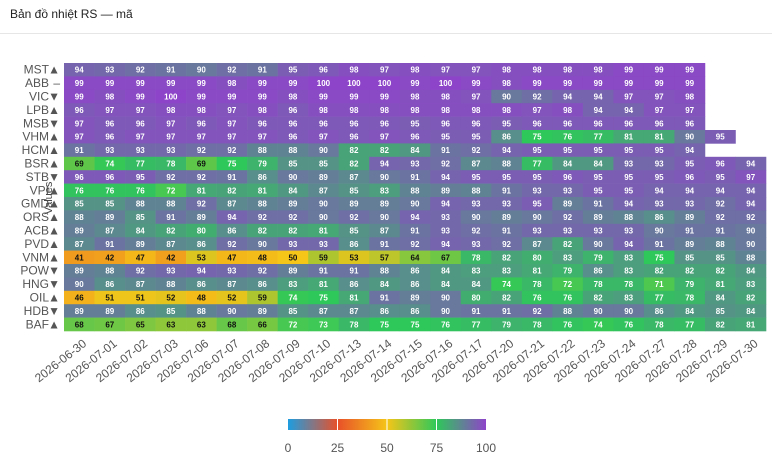 This screenshot has width=772, height=472. I want to click on cell-value-label: 78, so click(354, 324).